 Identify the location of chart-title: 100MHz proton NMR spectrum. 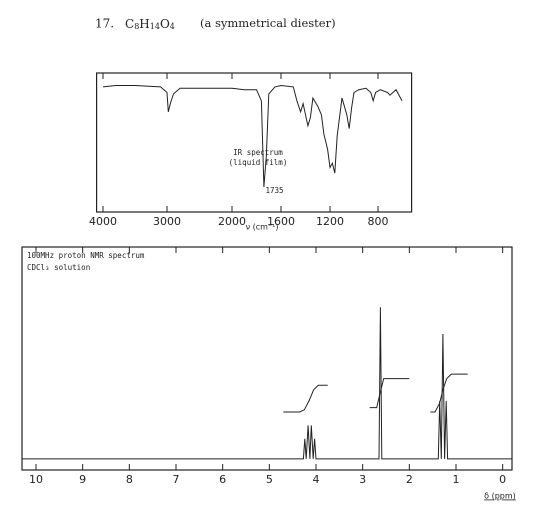
(86, 255).